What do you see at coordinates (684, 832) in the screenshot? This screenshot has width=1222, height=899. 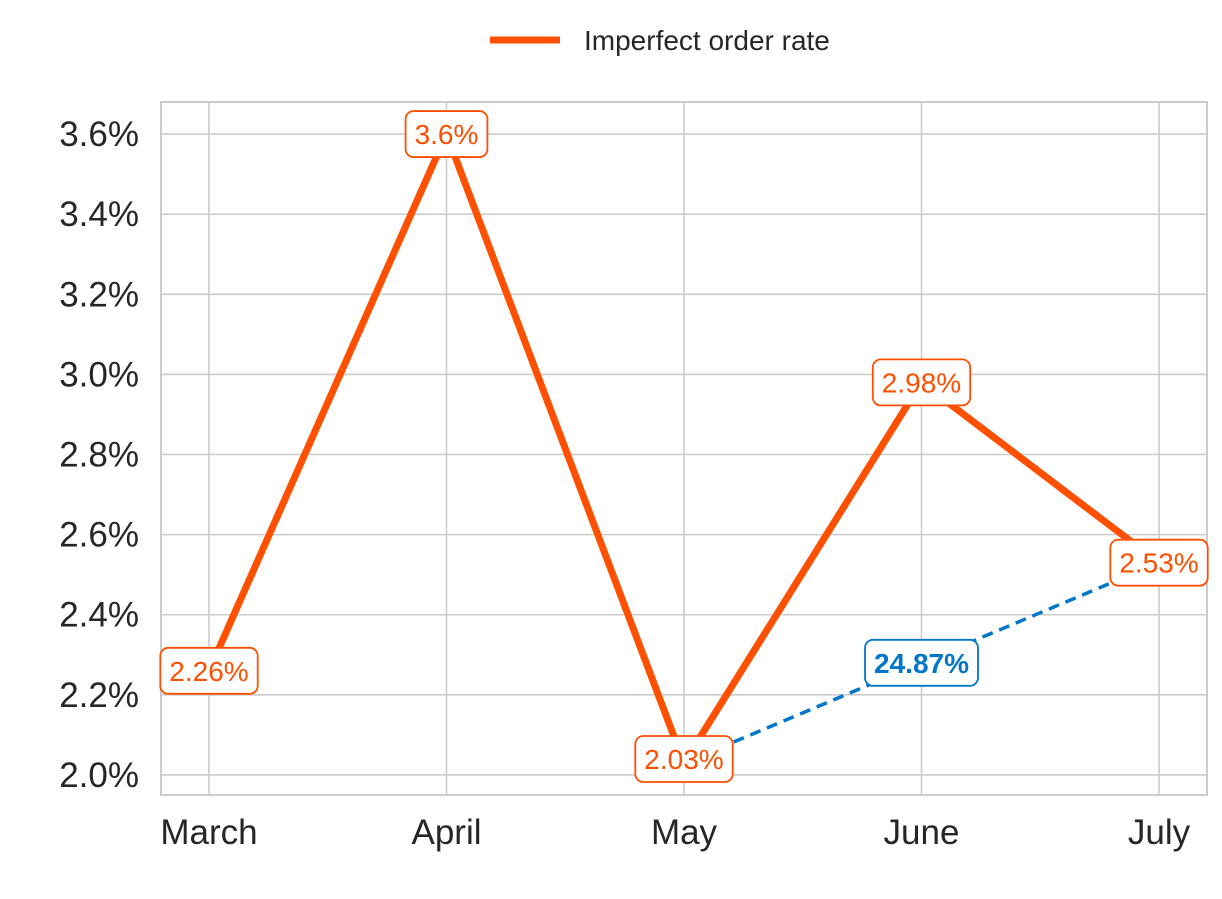 I see `x-tick-label: May` at bounding box center [684, 832].